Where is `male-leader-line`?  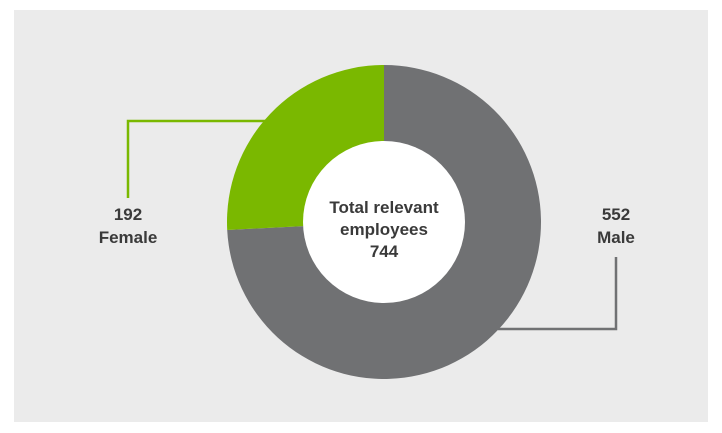
male-leader-line is located at coordinates (558, 294).